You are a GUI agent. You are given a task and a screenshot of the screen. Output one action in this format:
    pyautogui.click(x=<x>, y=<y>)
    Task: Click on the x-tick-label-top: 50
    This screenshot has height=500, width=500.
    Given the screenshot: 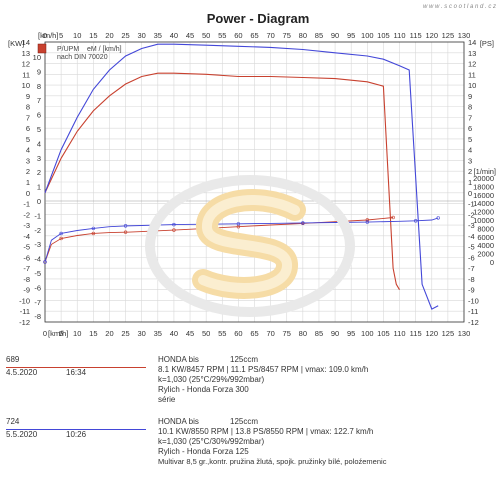 What is the action you would take?
    pyautogui.click(x=206, y=35)
    